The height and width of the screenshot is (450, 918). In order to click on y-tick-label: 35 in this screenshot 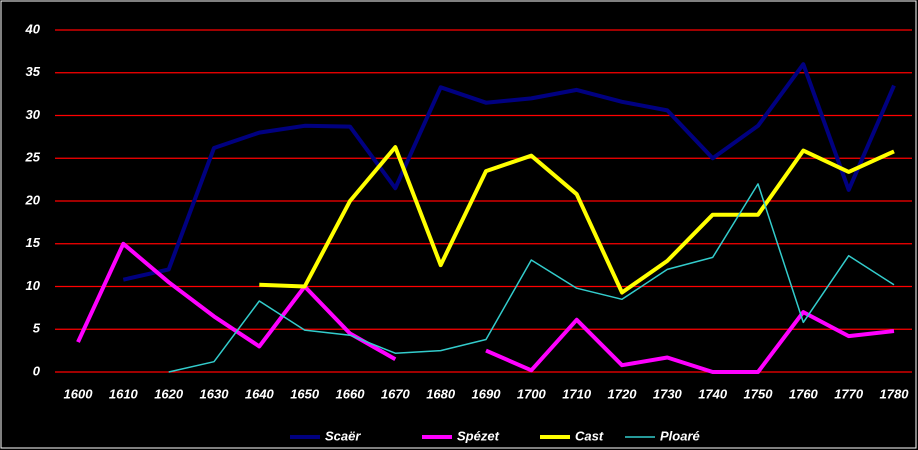, I will do `click(33, 71)`.